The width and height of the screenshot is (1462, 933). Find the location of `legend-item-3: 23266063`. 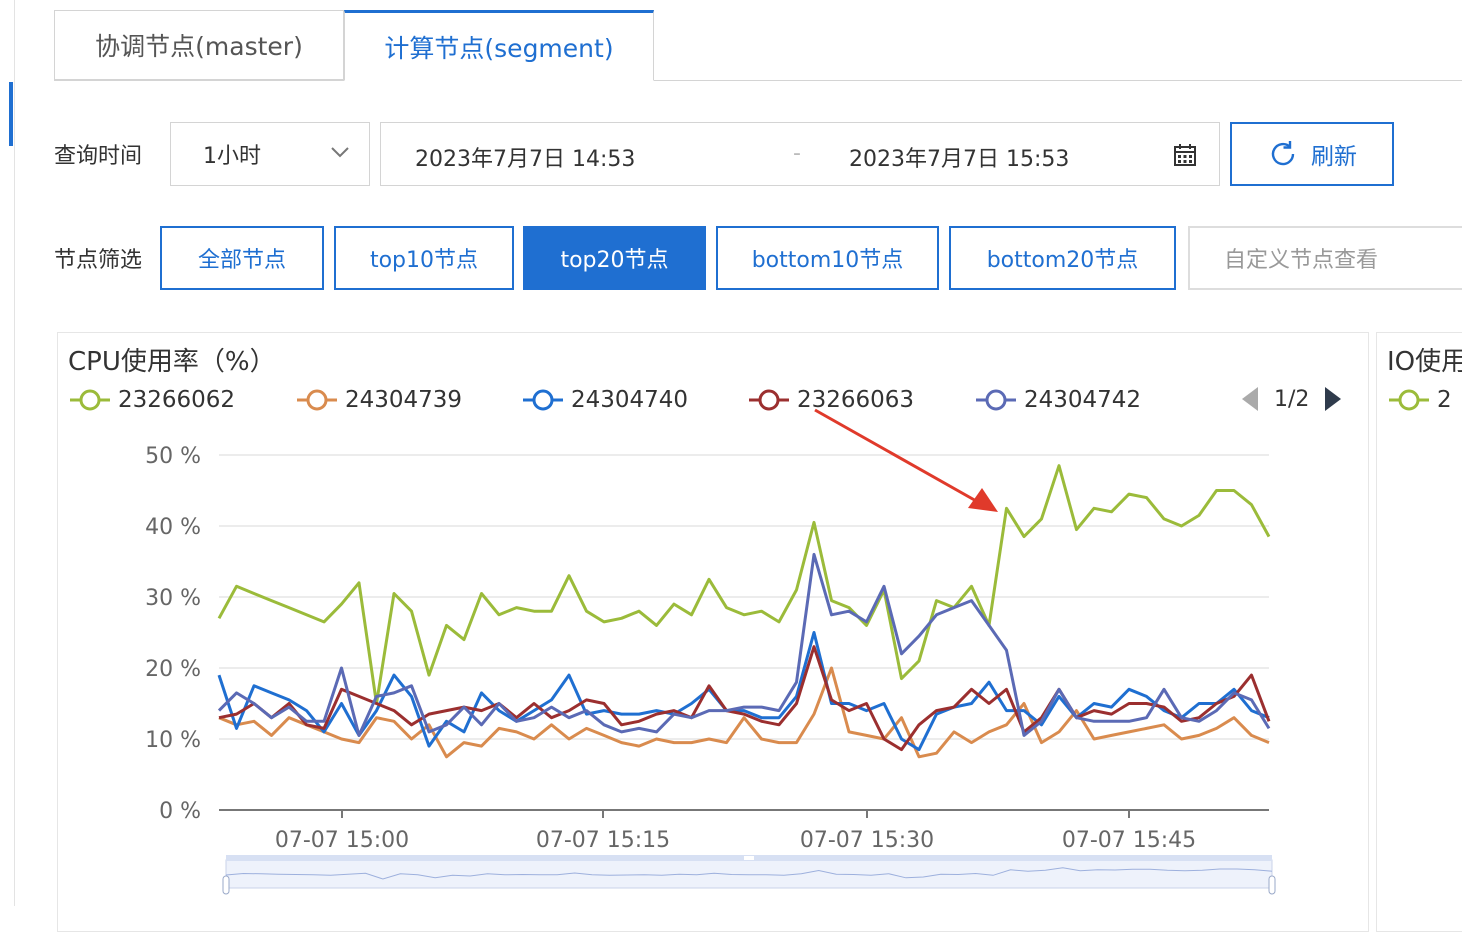

legend-item-3: 23266063 is located at coordinates (831, 400).